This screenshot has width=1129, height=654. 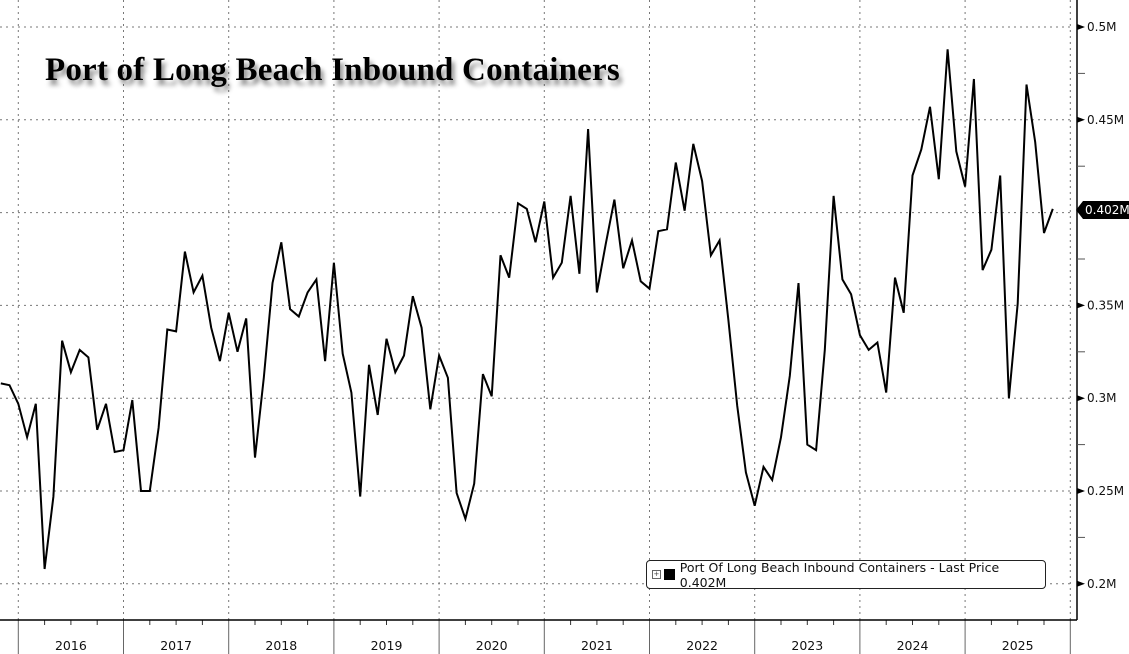 What do you see at coordinates (597, 645) in the screenshot?
I see `x-tick-label: 2021` at bounding box center [597, 645].